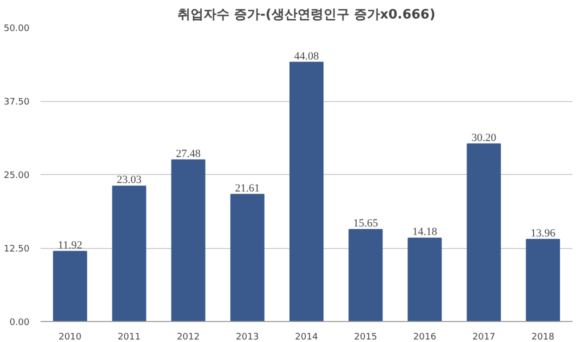 This screenshot has width=580, height=342. Describe the element at coordinates (129, 180) in the screenshot. I see `data-label: 23.03` at that location.